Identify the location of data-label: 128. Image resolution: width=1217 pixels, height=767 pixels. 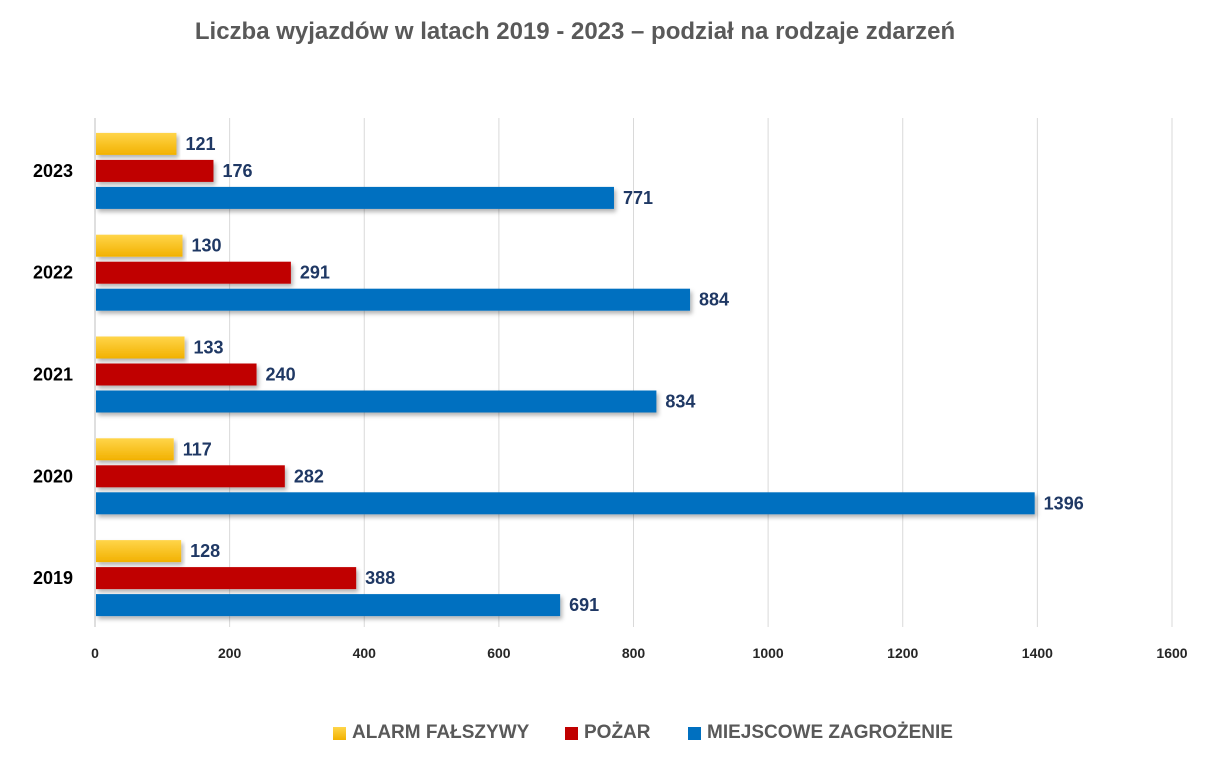
(205, 551).